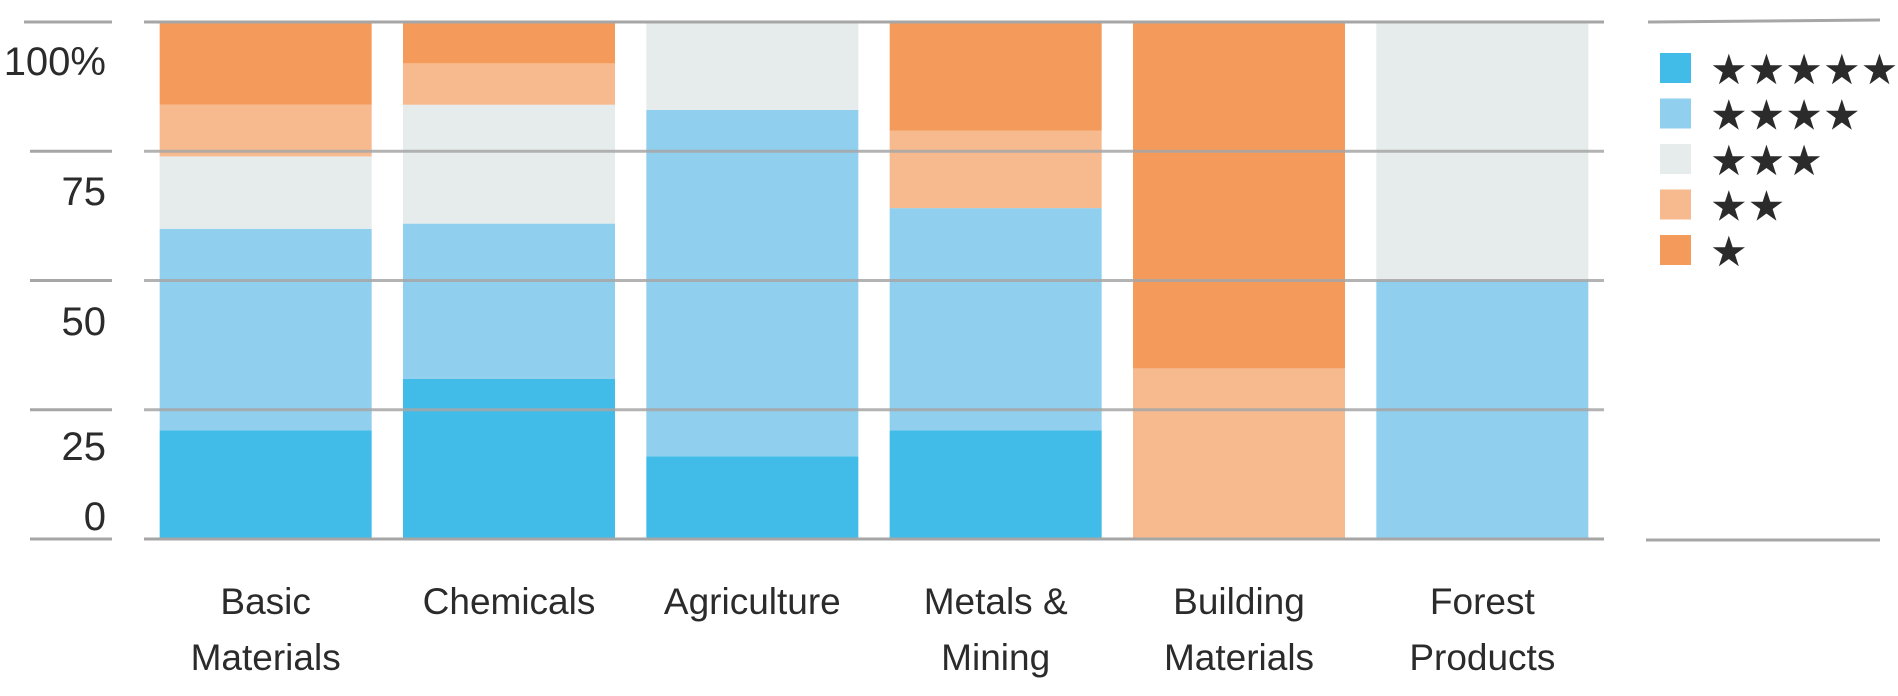 This screenshot has height=696, width=1898. I want to click on category-label: Metals & Mining, so click(996, 629).